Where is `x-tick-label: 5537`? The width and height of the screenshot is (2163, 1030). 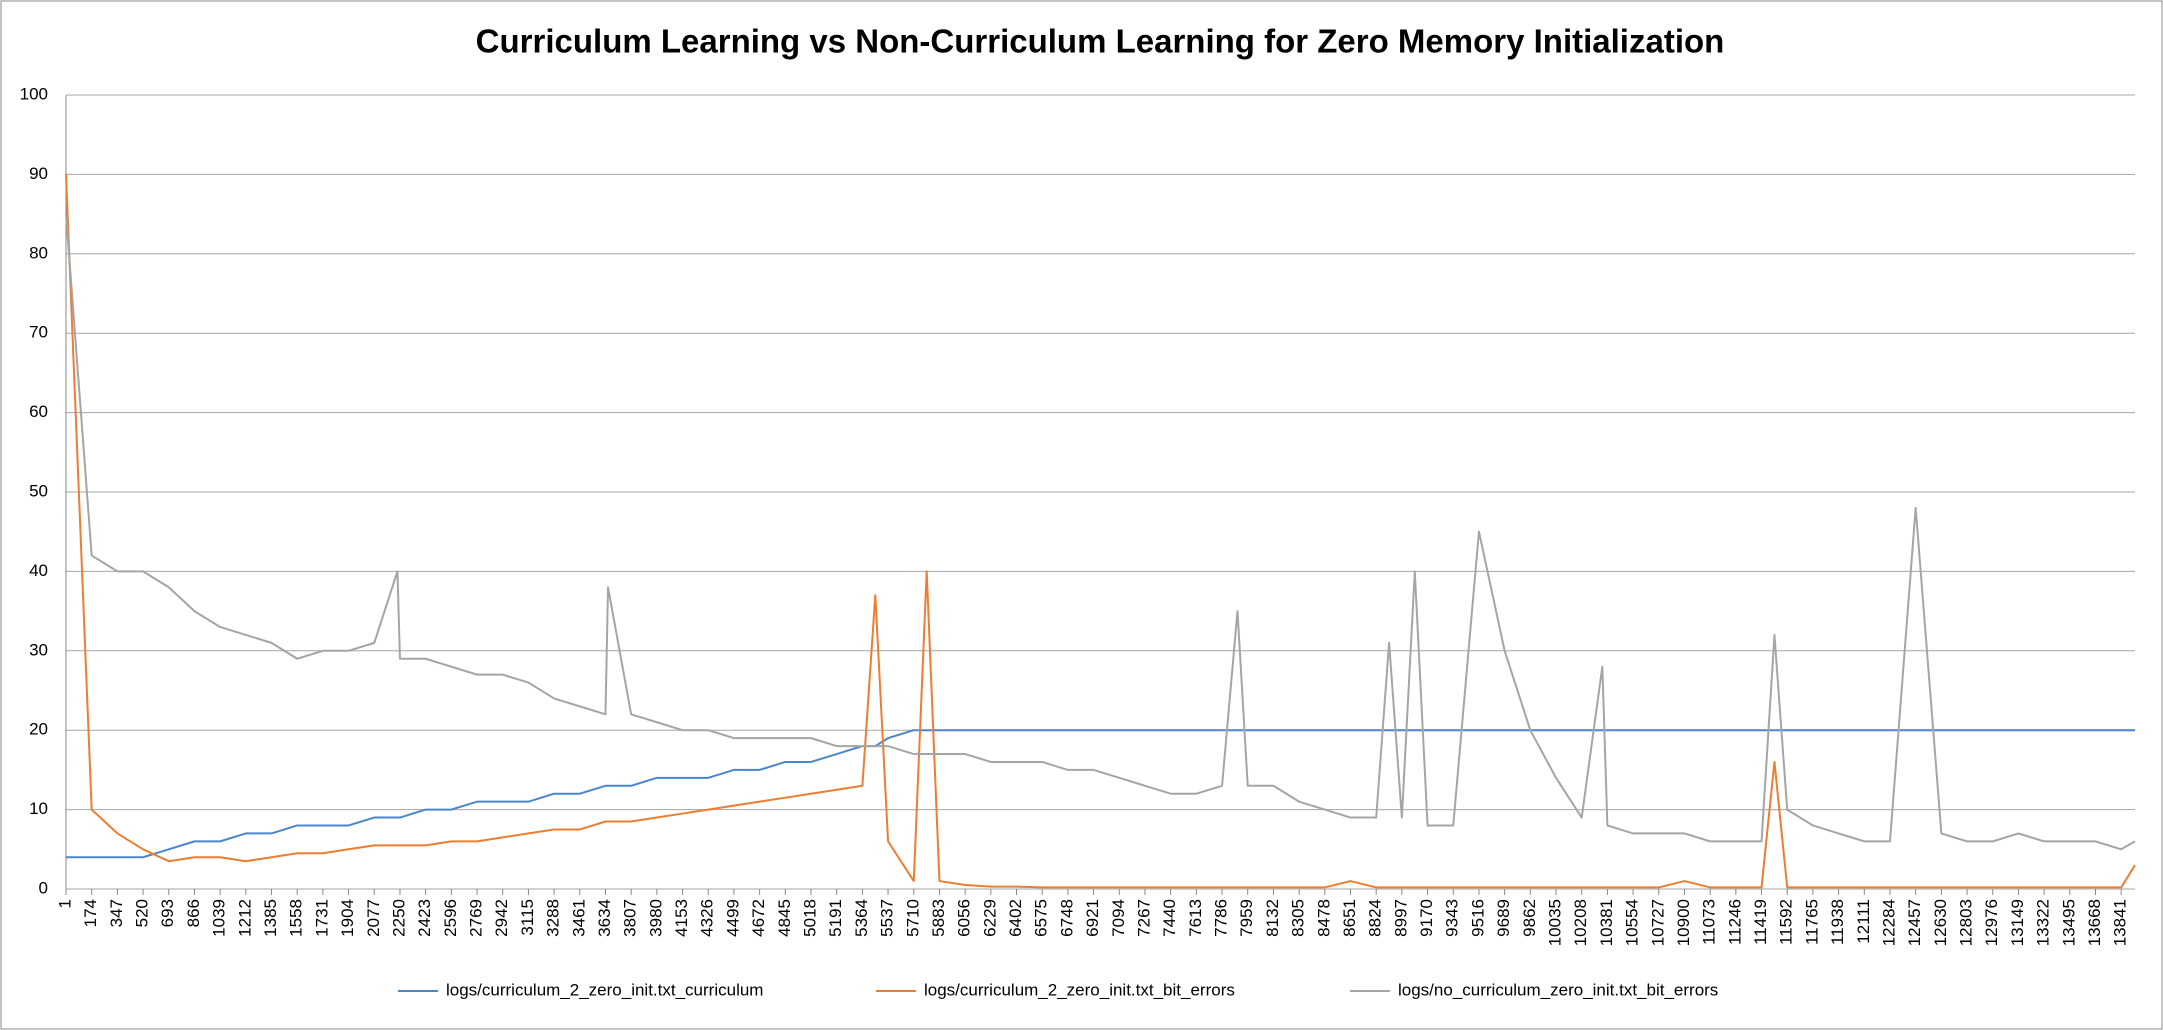 x-tick-label: 5537 is located at coordinates (887, 918).